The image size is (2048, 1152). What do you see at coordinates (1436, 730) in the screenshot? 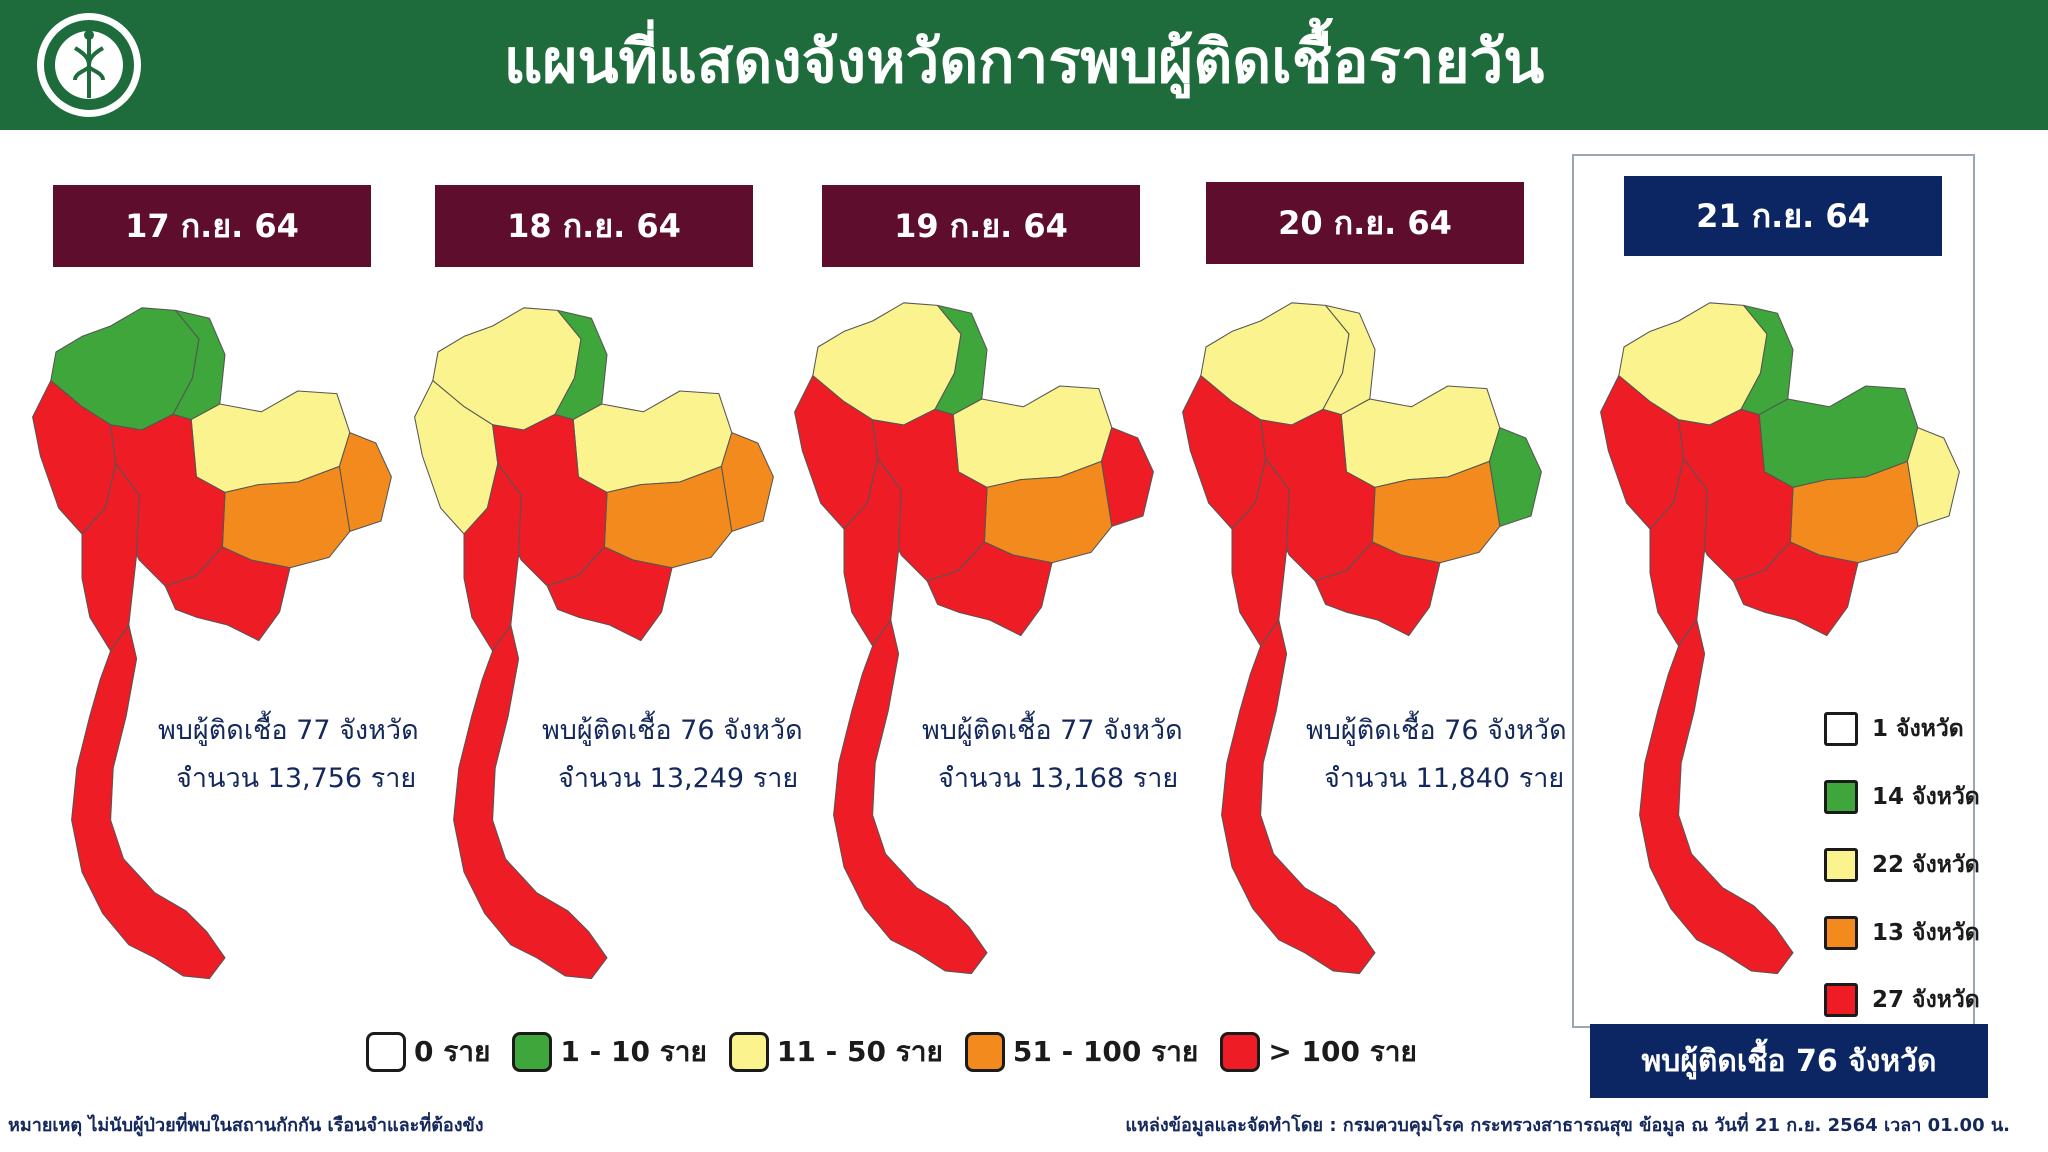
I see `map-4-provinces-caption: พบผู้ติดเชื้อ 76 จังหวัด` at bounding box center [1436, 730].